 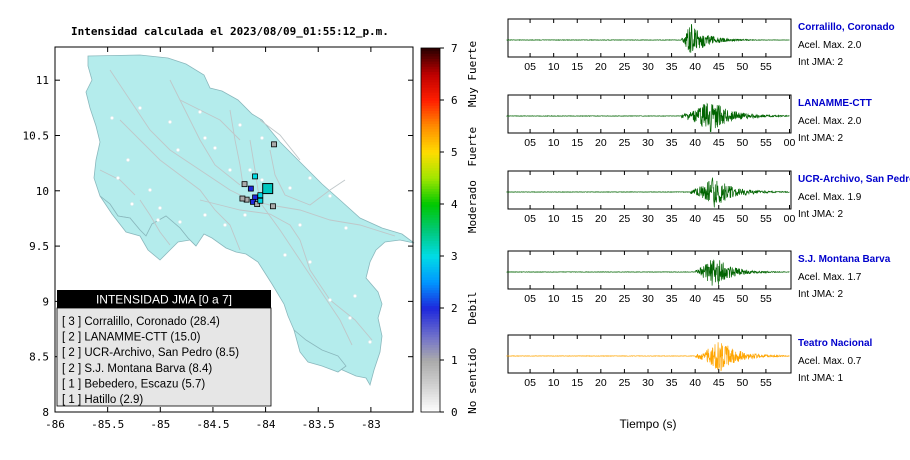 I want to click on epicenter-marker, so click(x=268, y=189).